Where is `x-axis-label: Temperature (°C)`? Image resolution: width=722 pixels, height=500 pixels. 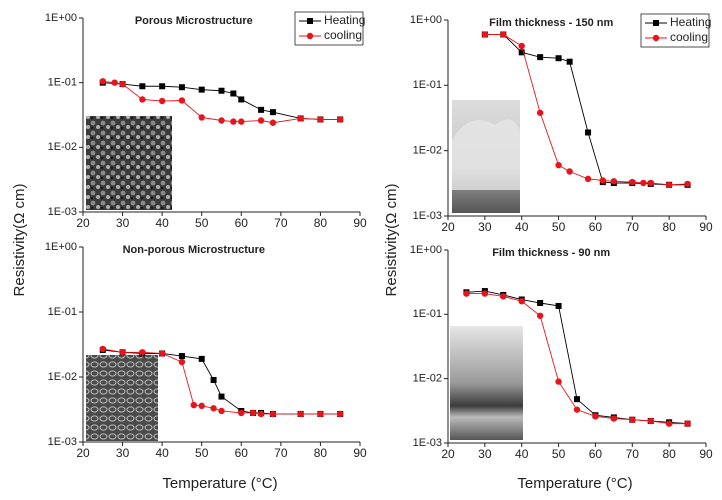
x-axis-label: Temperature (°C) is located at coordinates (574, 483).